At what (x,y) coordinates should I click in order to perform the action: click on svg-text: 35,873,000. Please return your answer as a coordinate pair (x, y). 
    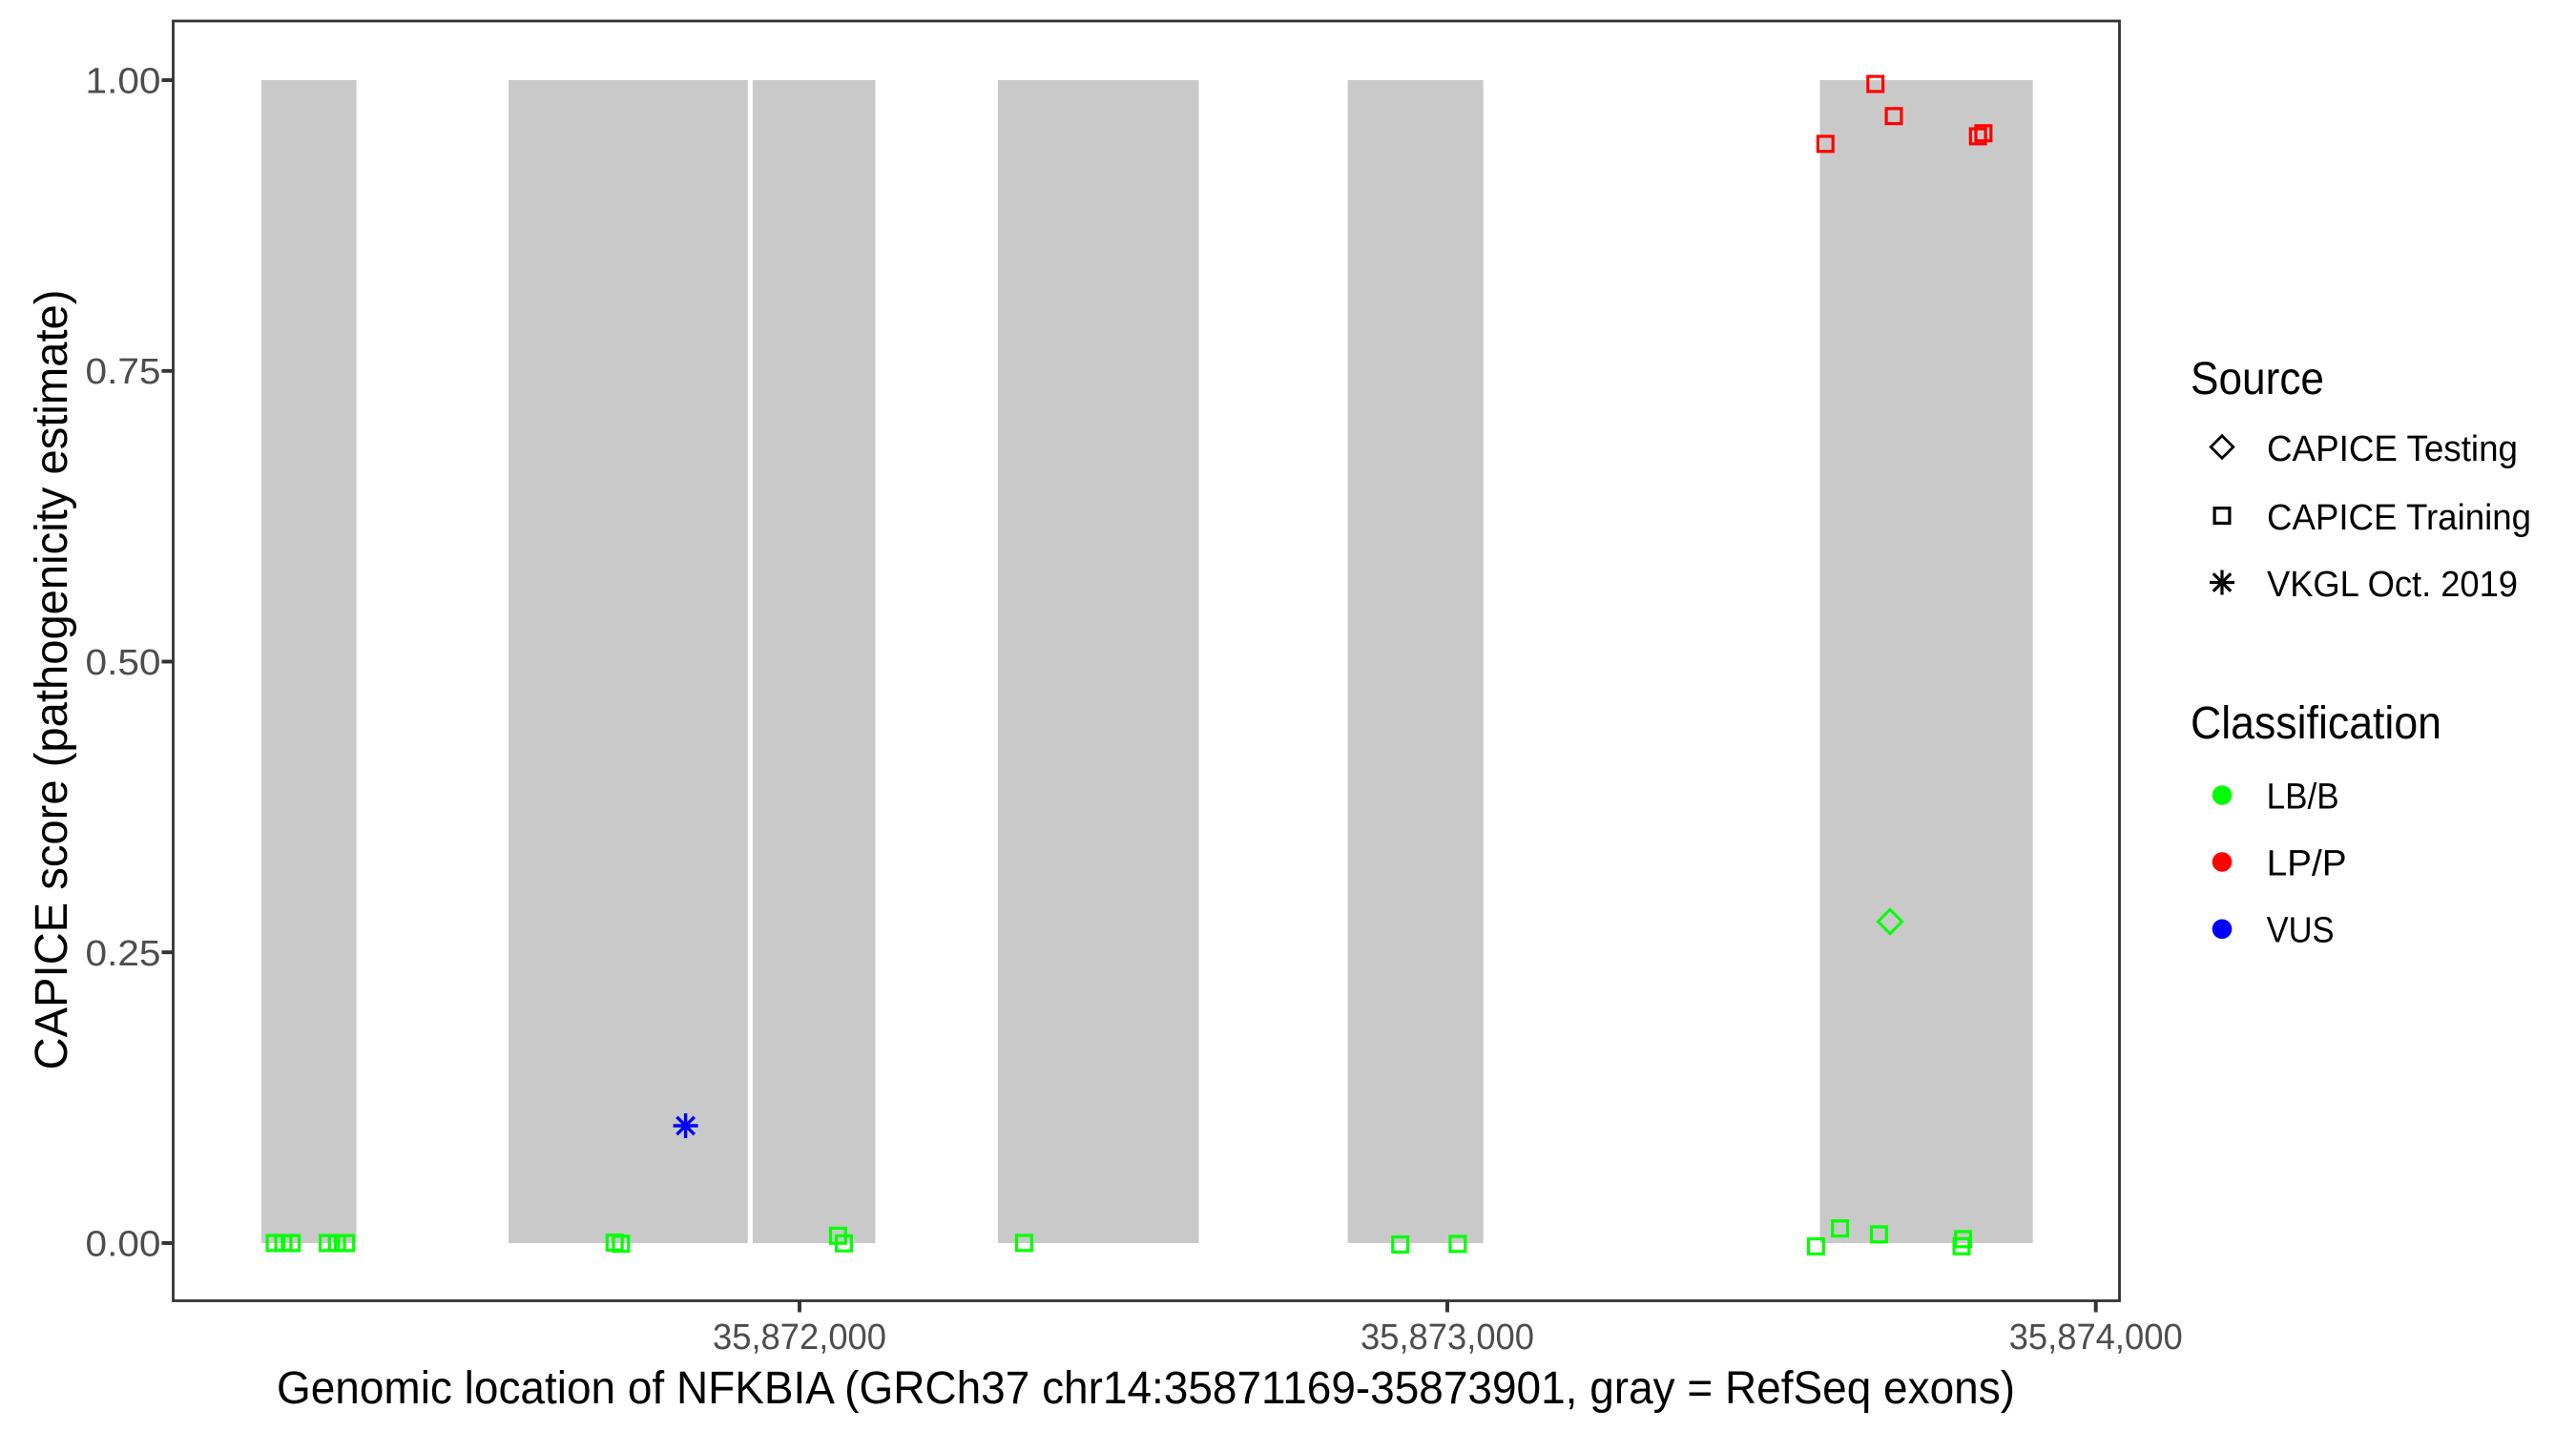
    Looking at the image, I should click on (1447, 1337).